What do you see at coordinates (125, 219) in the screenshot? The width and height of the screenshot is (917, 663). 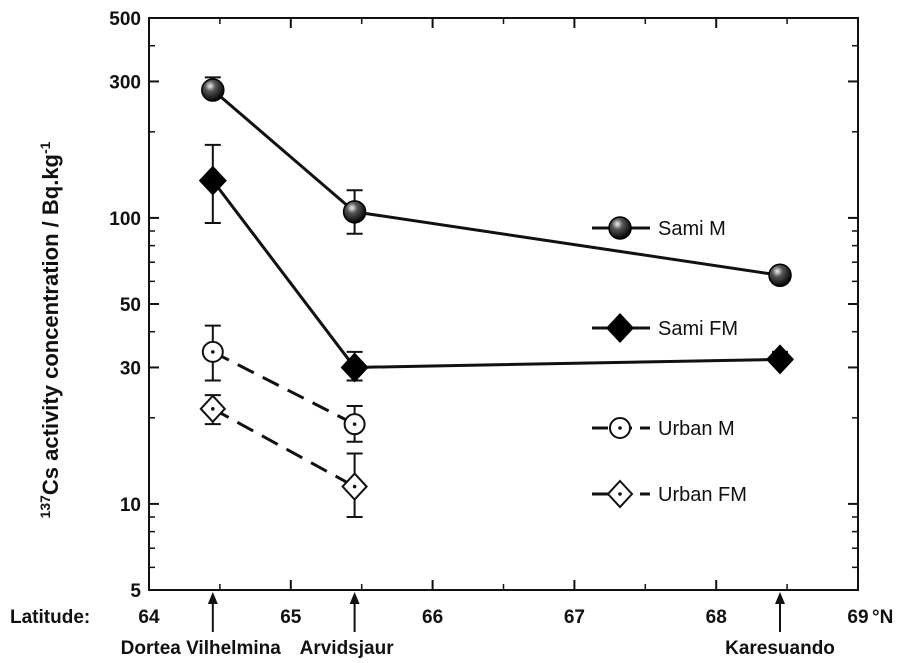 I see `y-tick-label: 100` at bounding box center [125, 219].